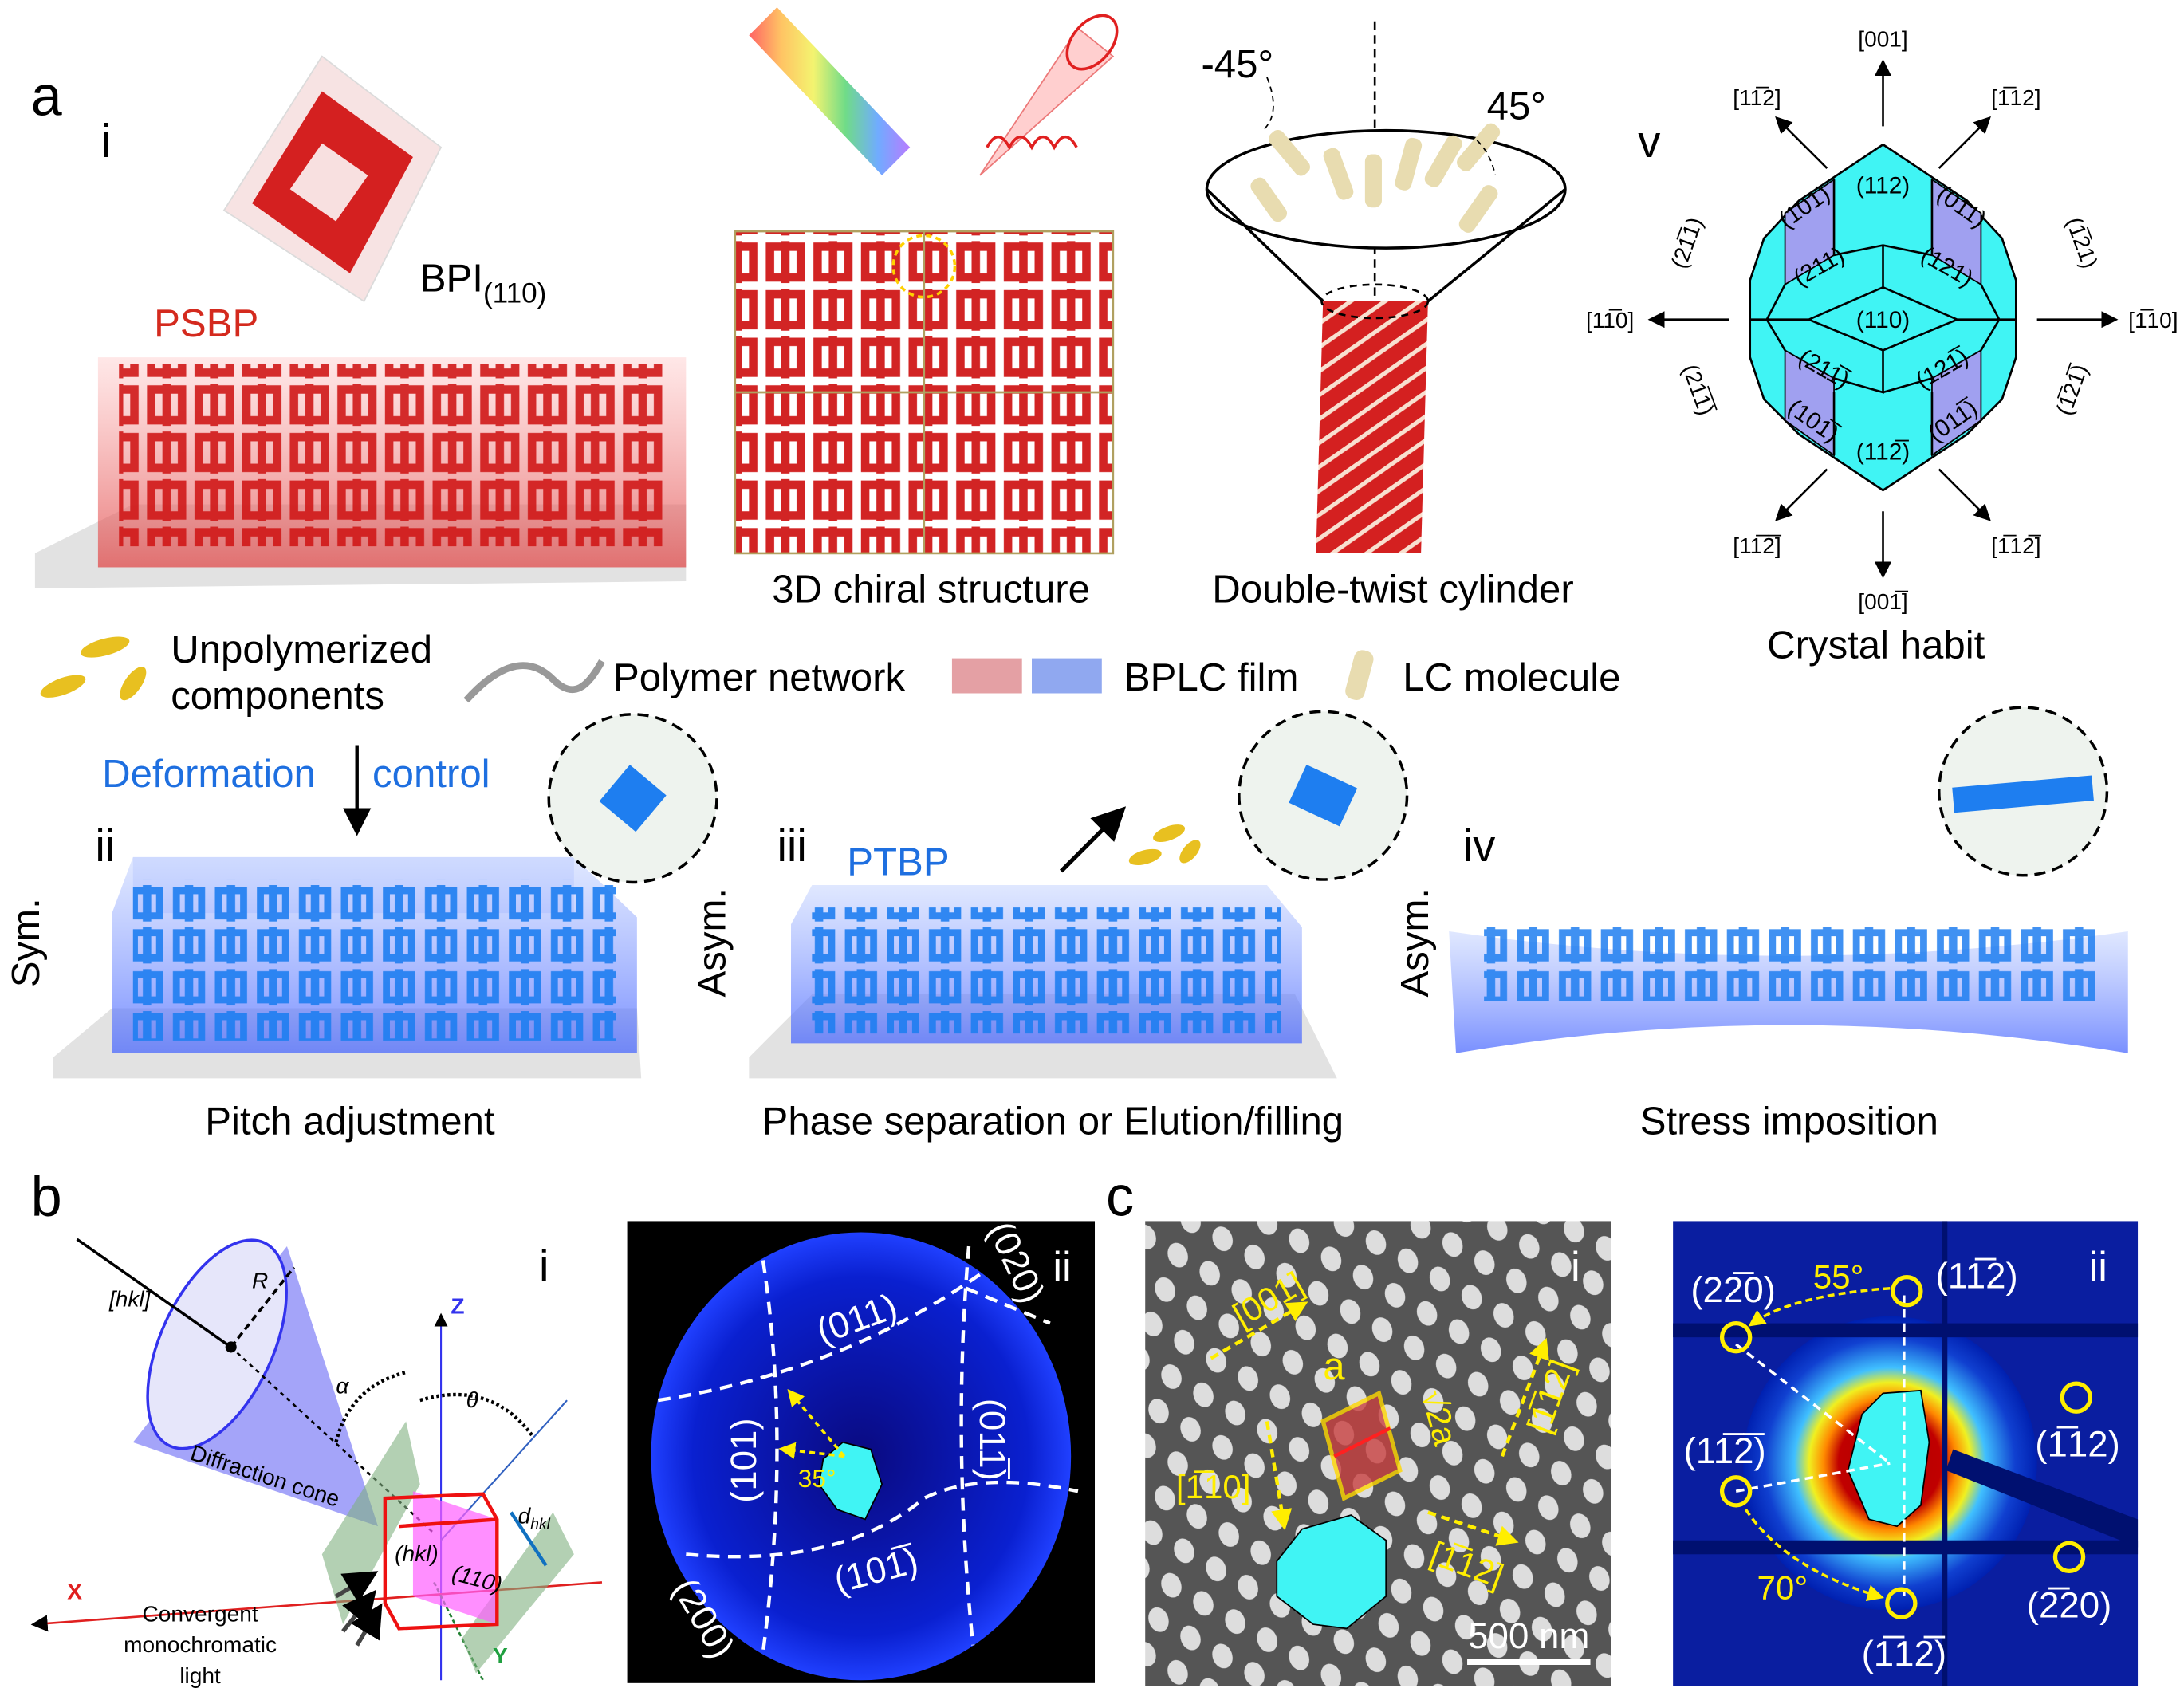 The height and width of the screenshot is (1696, 2184). I want to click on sem-dir-110: [1̅10], so click(1213, 1486).